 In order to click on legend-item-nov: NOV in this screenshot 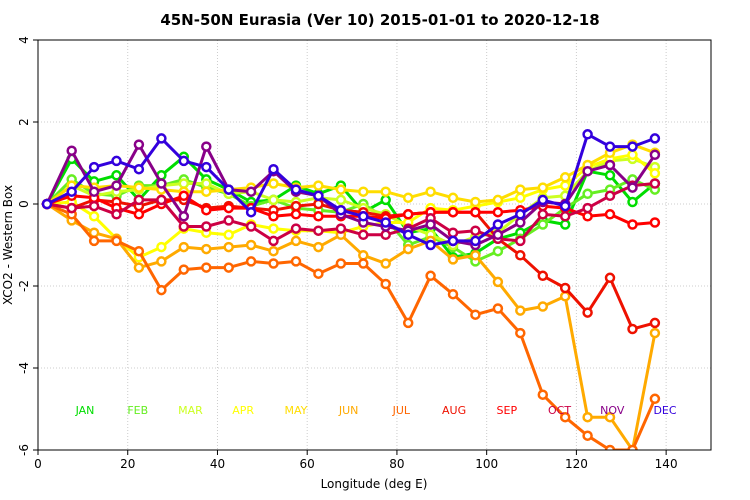, I will do `click(612, 410)`.